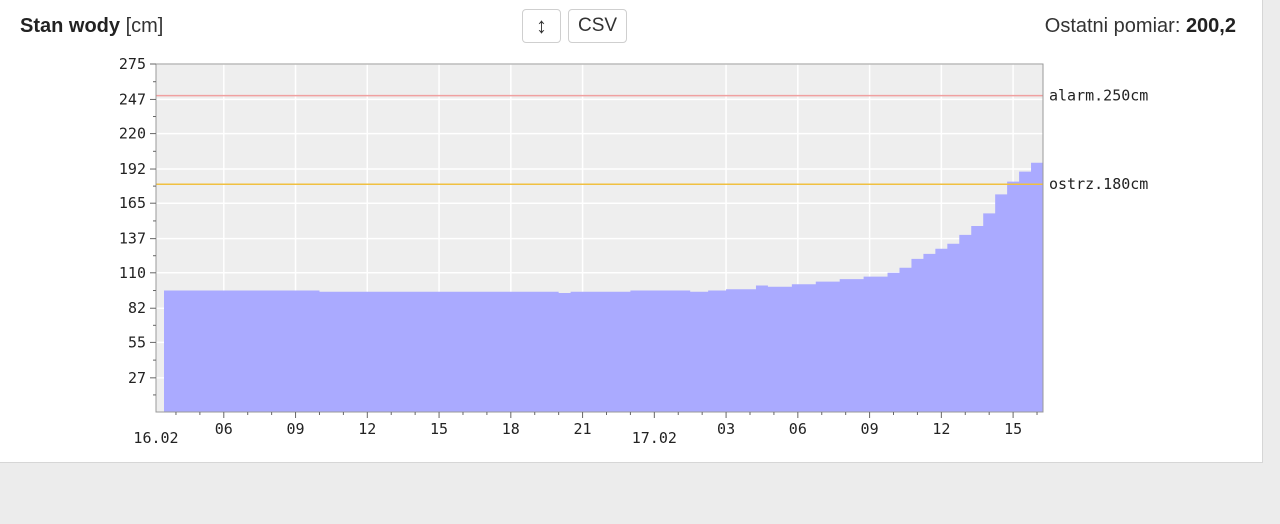  I want to click on vertical-arrows-icon: ↕, so click(541, 25).